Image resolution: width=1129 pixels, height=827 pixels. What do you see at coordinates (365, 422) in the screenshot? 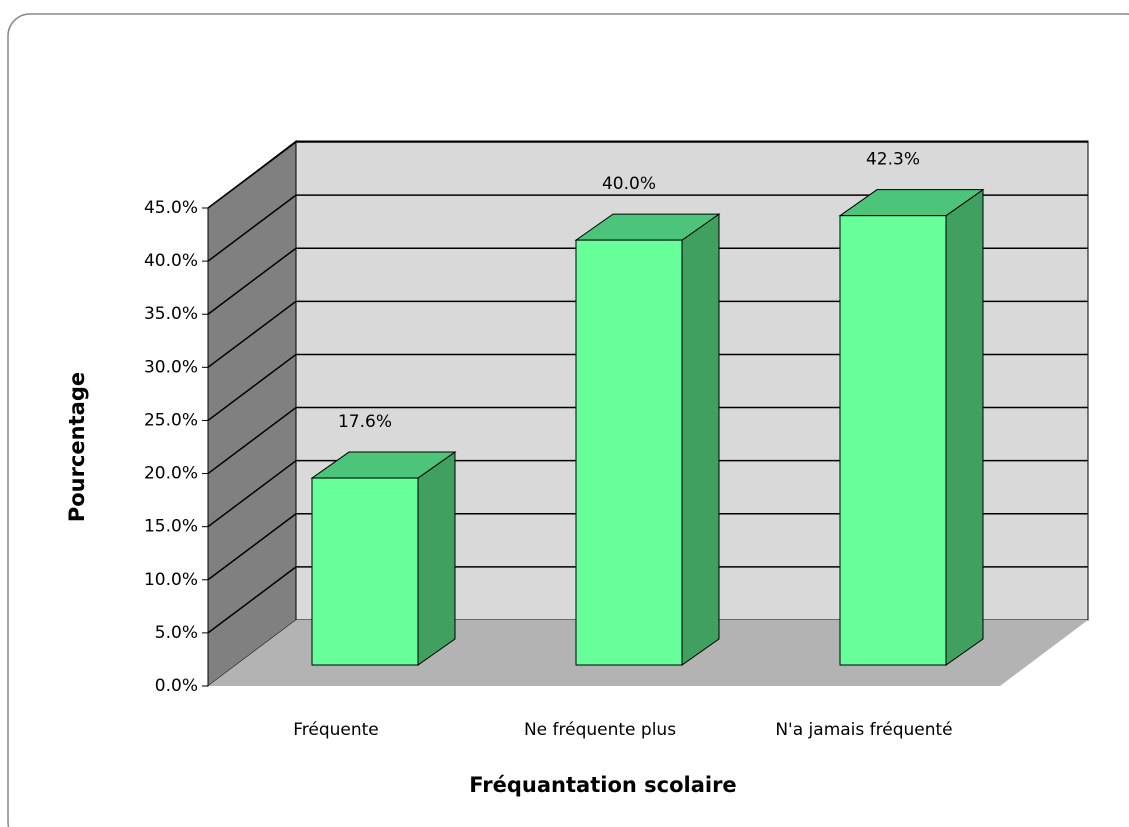
I see `value-label: 17.6%` at bounding box center [365, 422].